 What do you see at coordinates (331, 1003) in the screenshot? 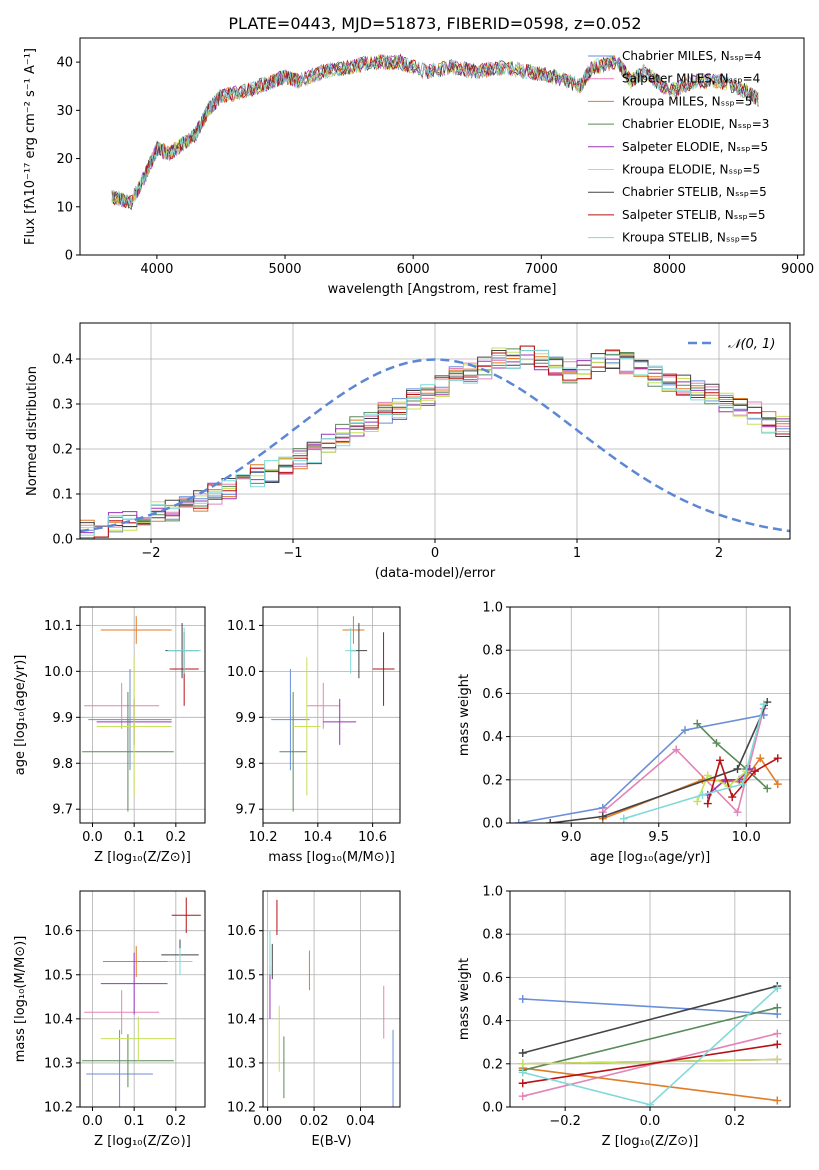
I see `mass-vs-EBV-marks` at bounding box center [331, 1003].